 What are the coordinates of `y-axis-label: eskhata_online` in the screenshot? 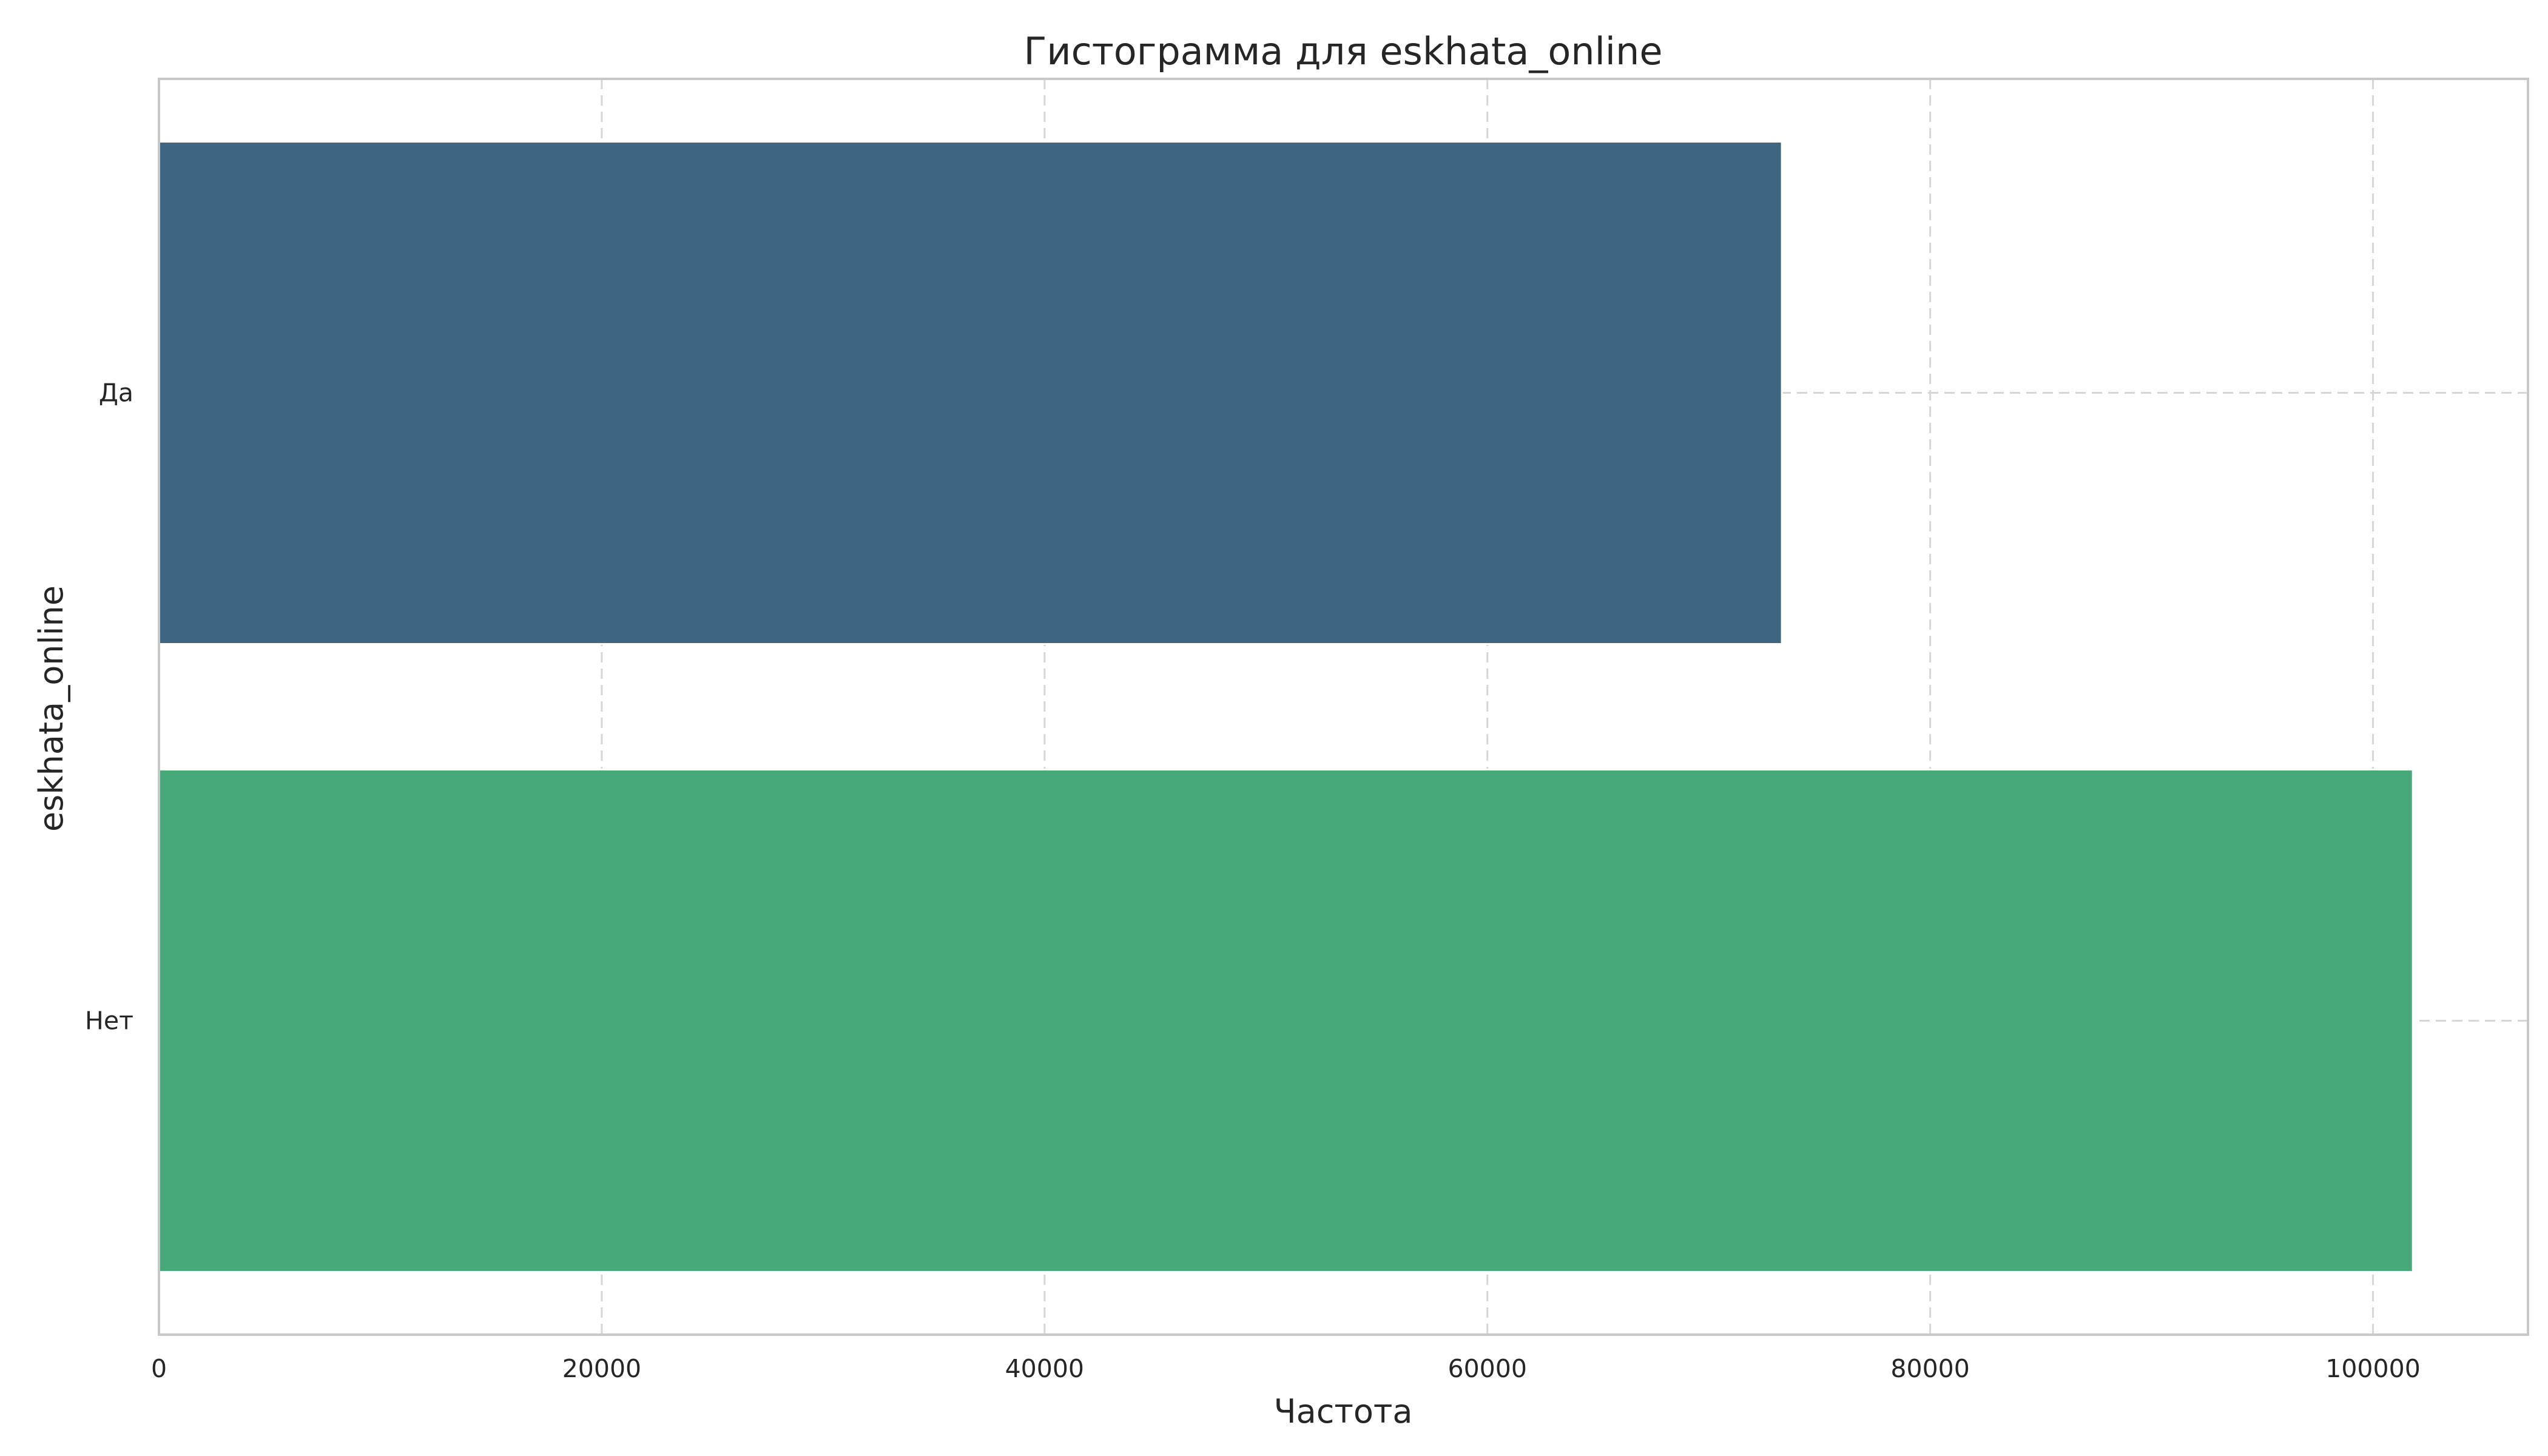 It's located at (51, 708).